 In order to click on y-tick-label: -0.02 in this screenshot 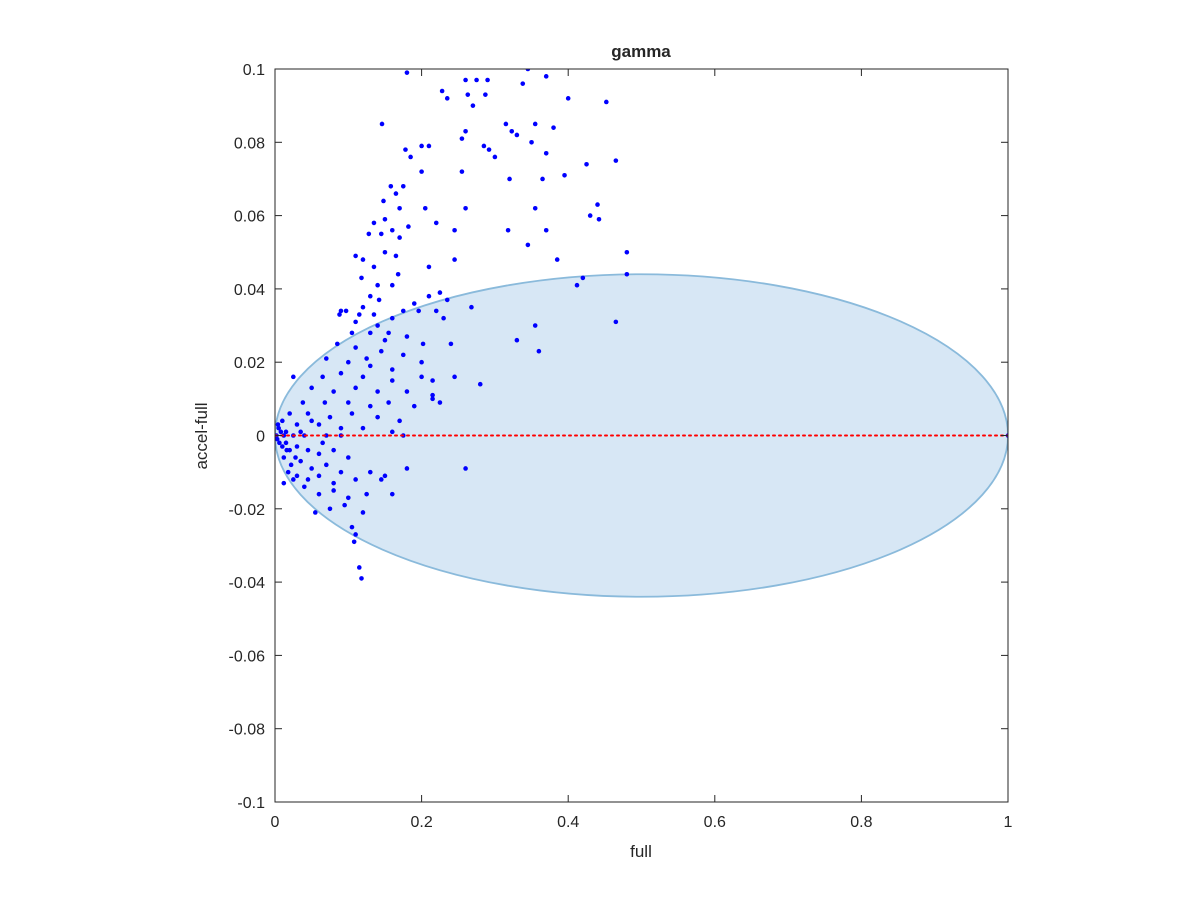, I will do `click(247, 510)`.